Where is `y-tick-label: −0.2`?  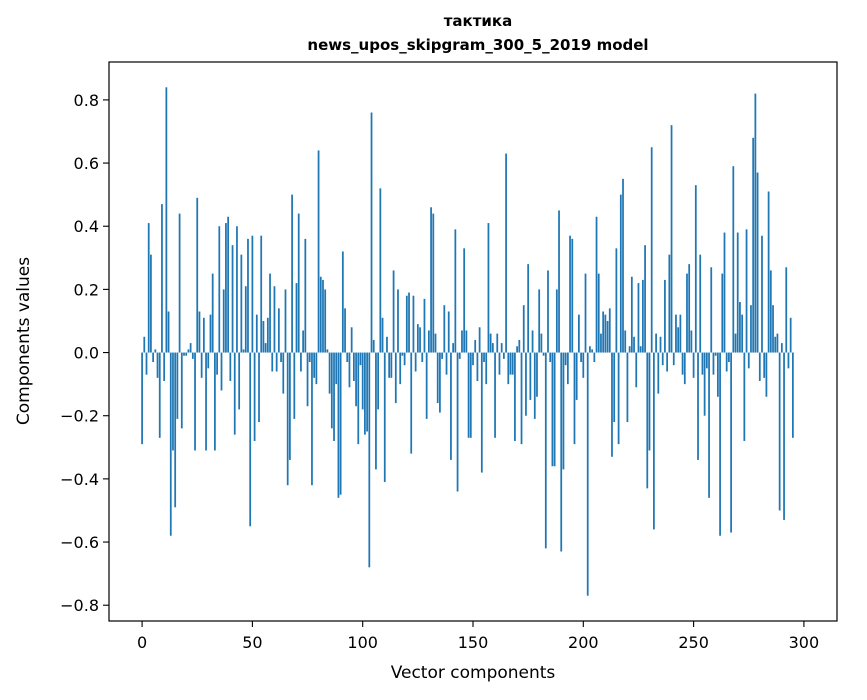 y-tick-label: −0.2 is located at coordinates (79, 416).